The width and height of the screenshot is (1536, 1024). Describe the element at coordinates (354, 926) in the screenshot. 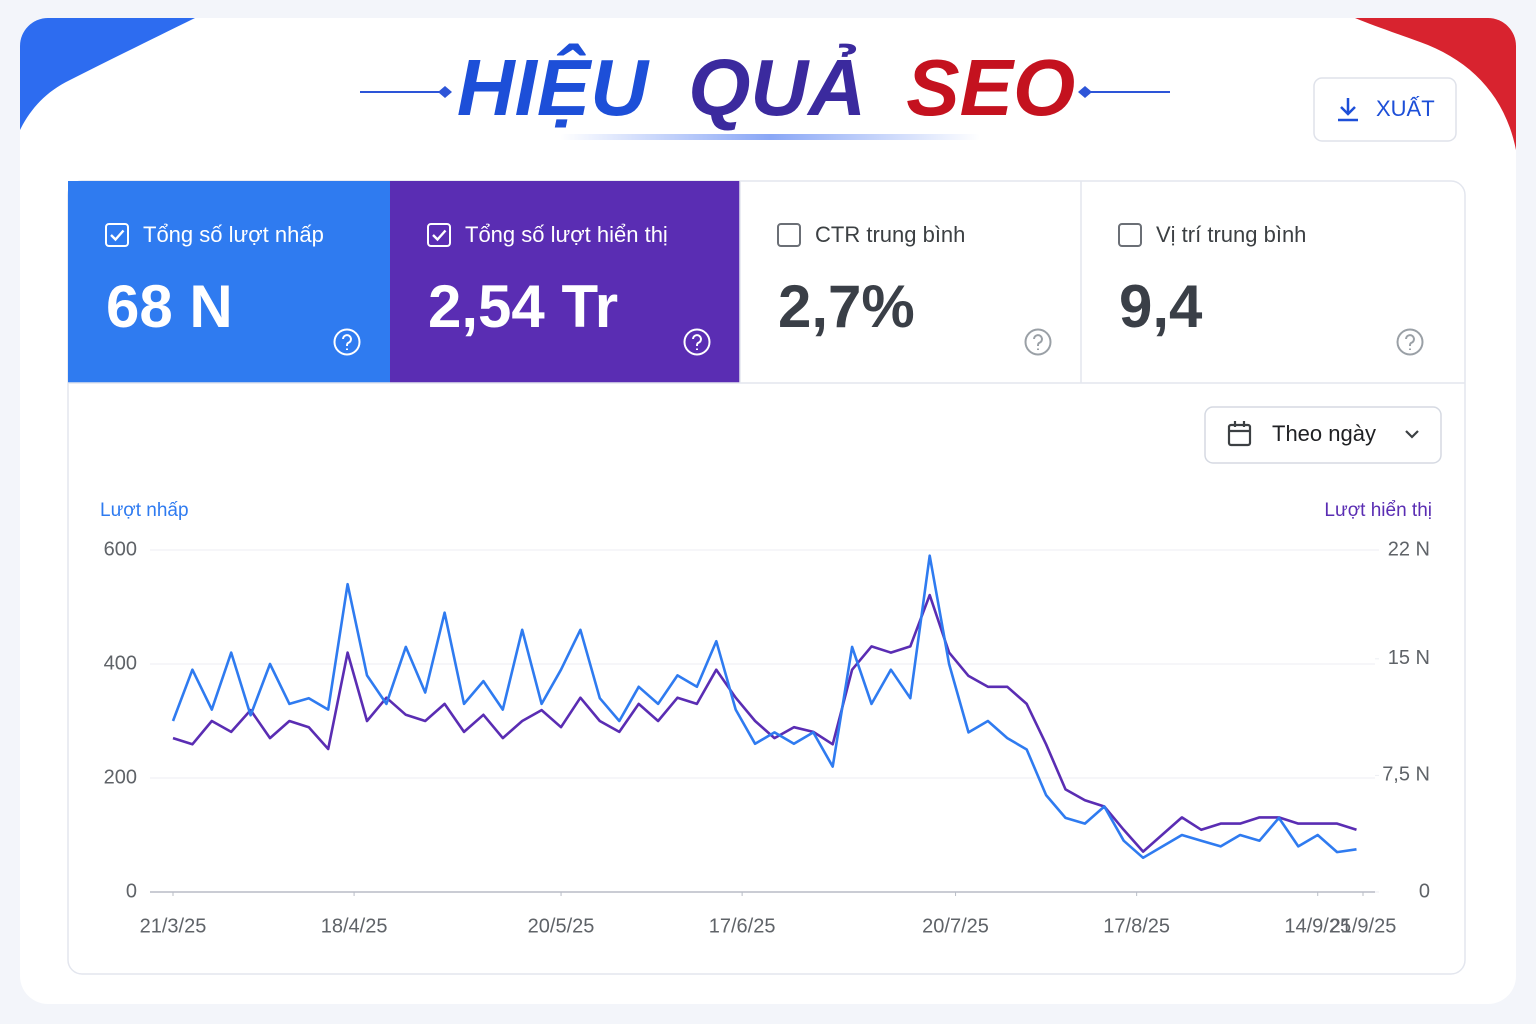

I see `x-tick-label: 18/4/25` at that location.